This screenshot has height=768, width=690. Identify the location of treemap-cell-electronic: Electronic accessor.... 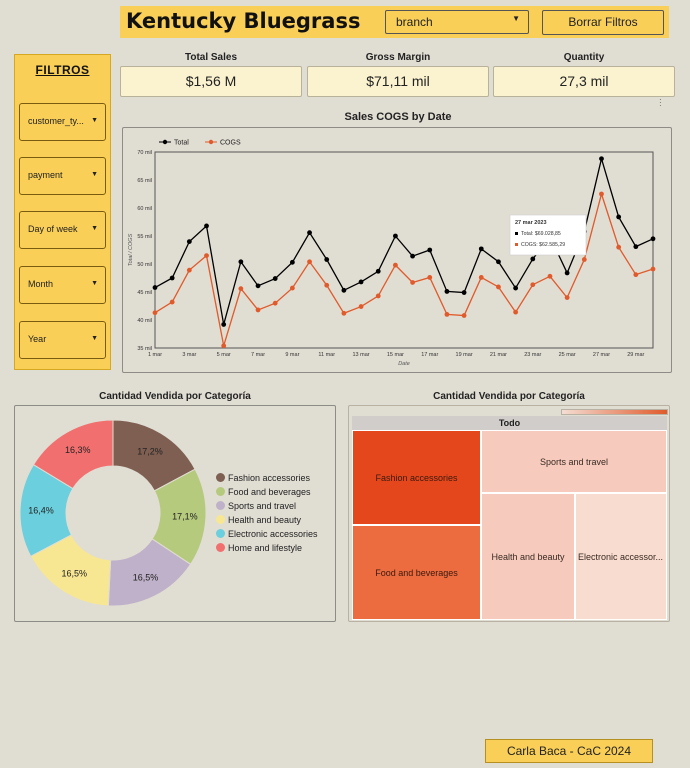
(621, 556).